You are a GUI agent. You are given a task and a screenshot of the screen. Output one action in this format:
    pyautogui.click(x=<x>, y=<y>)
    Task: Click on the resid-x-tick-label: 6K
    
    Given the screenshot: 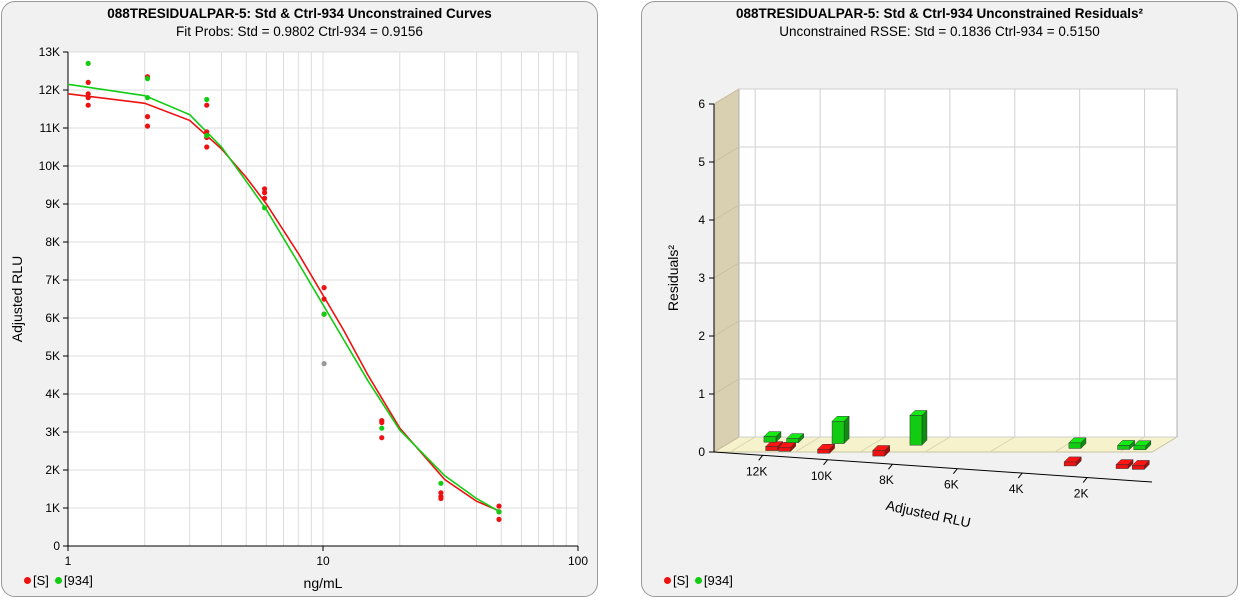 What is the action you would take?
    pyautogui.click(x=951, y=485)
    